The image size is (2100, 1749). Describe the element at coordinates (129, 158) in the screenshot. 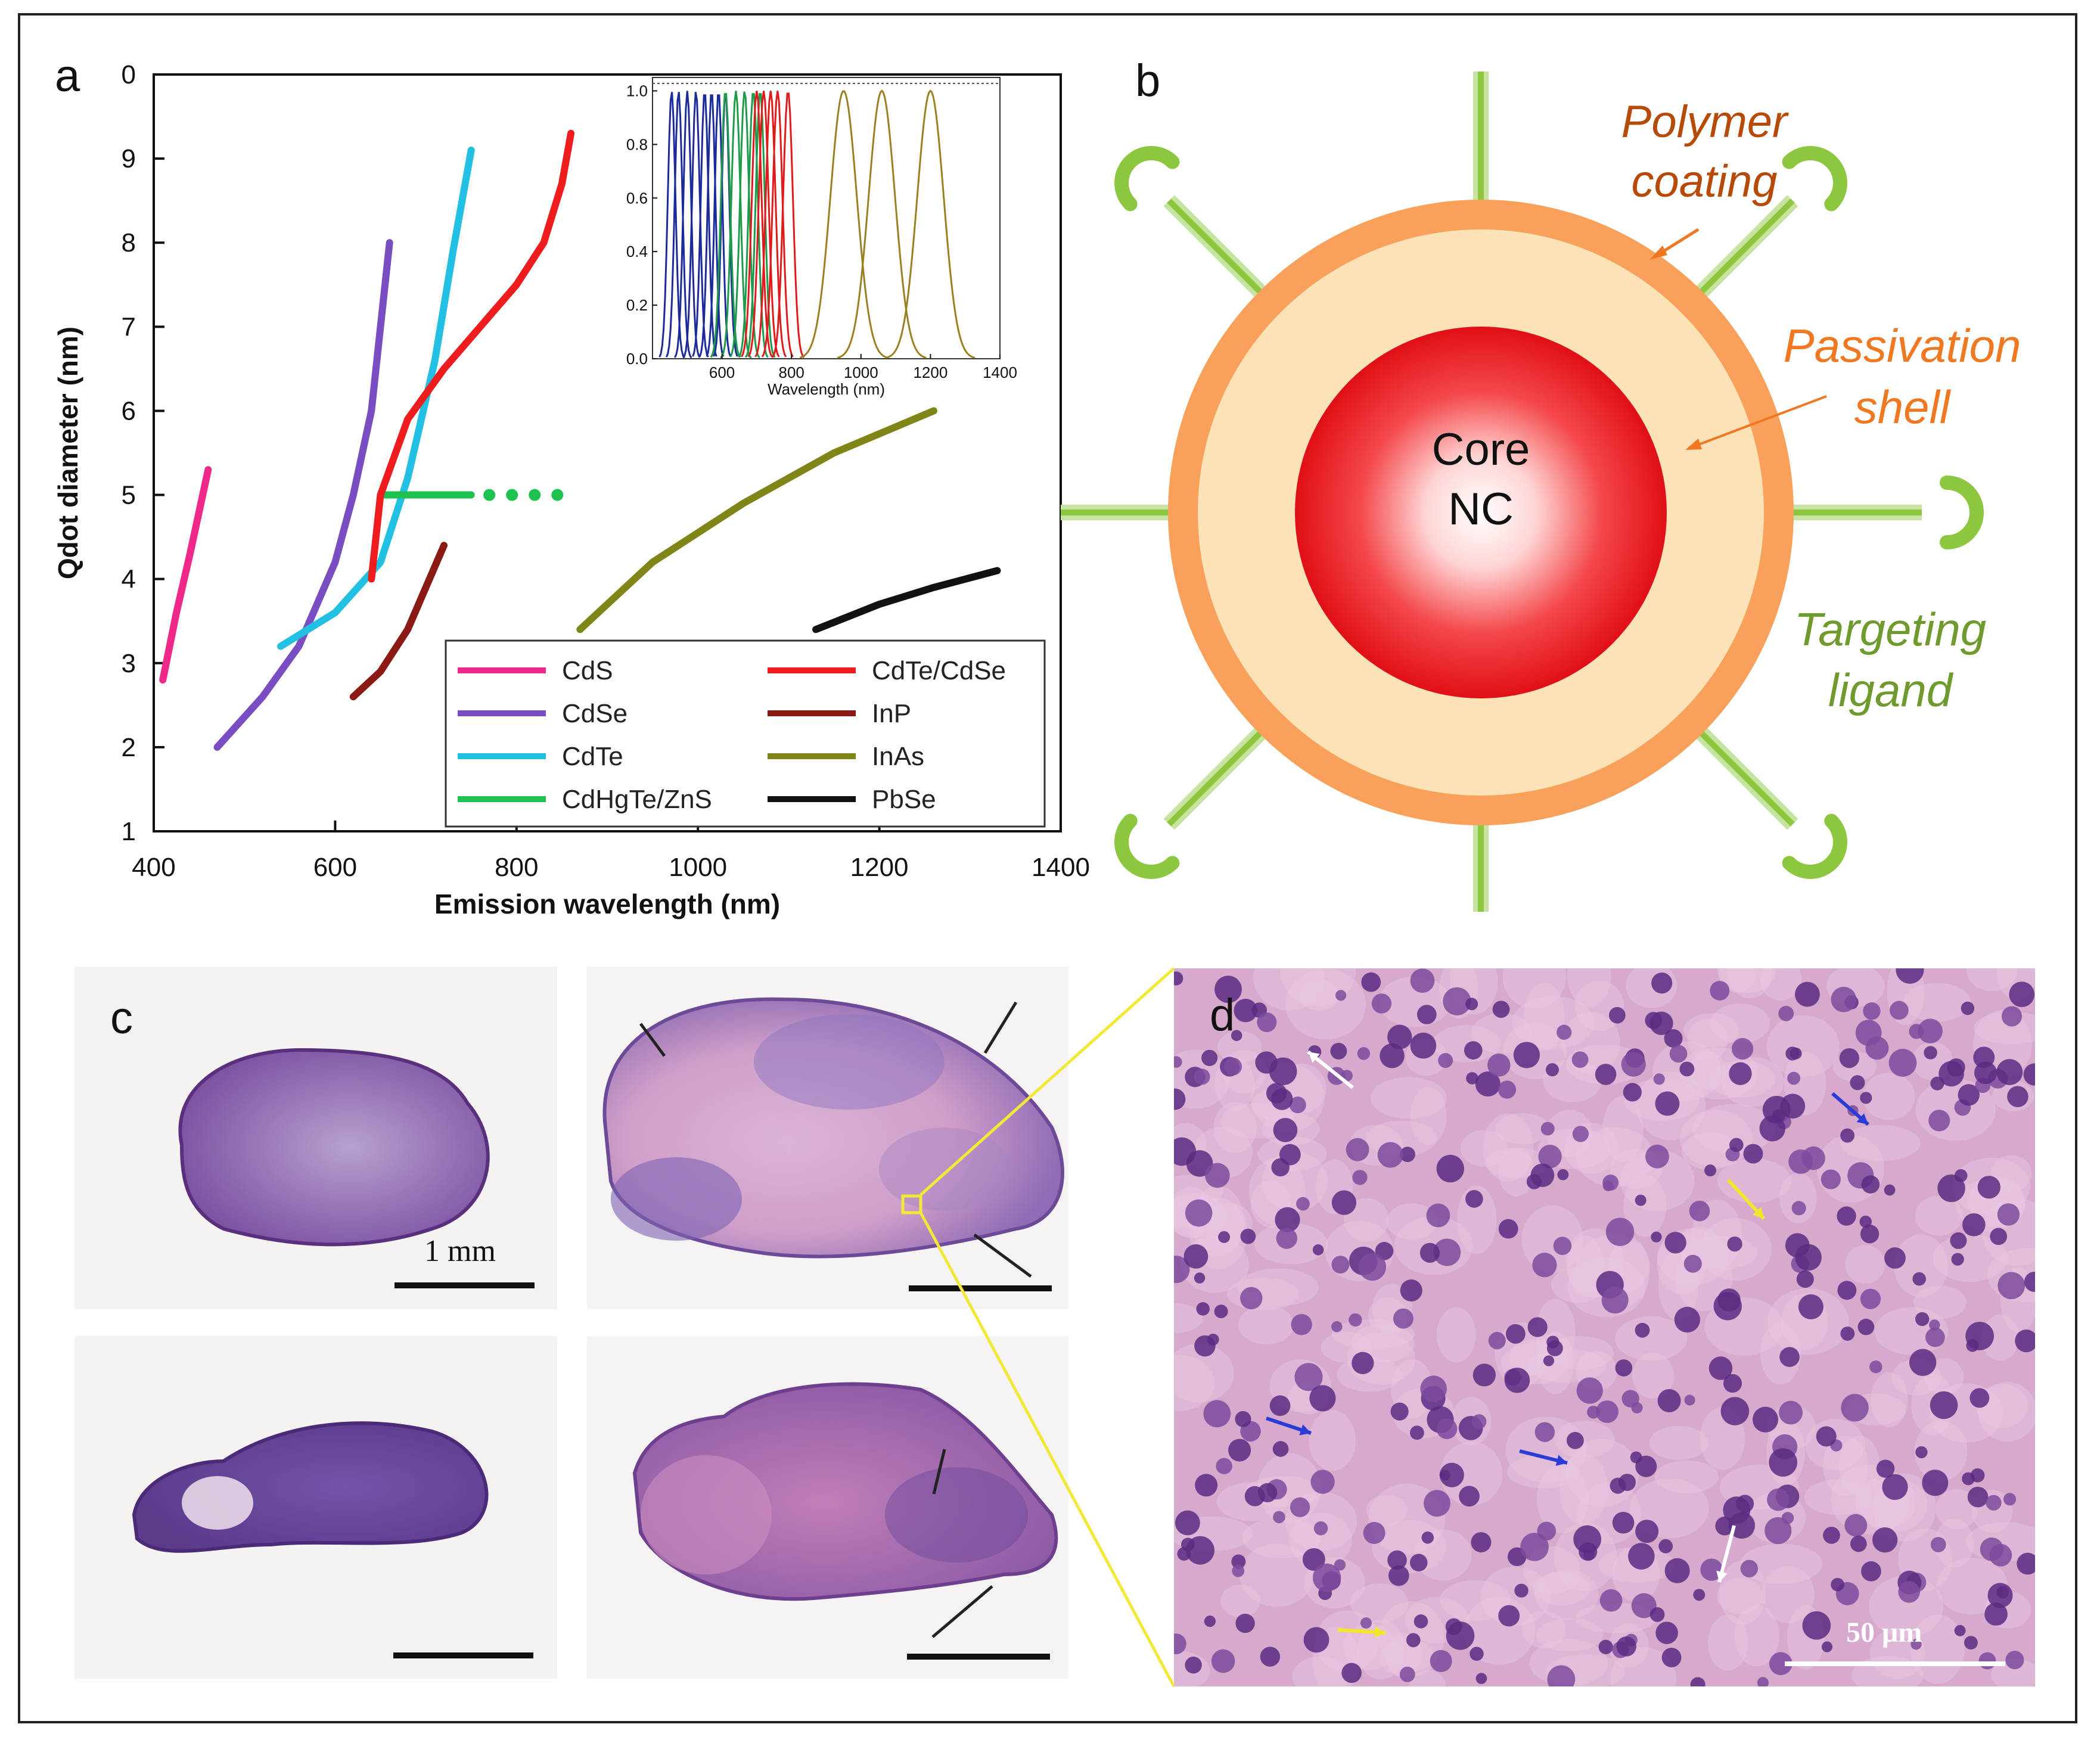

I see `y-tick-label: 9` at that location.